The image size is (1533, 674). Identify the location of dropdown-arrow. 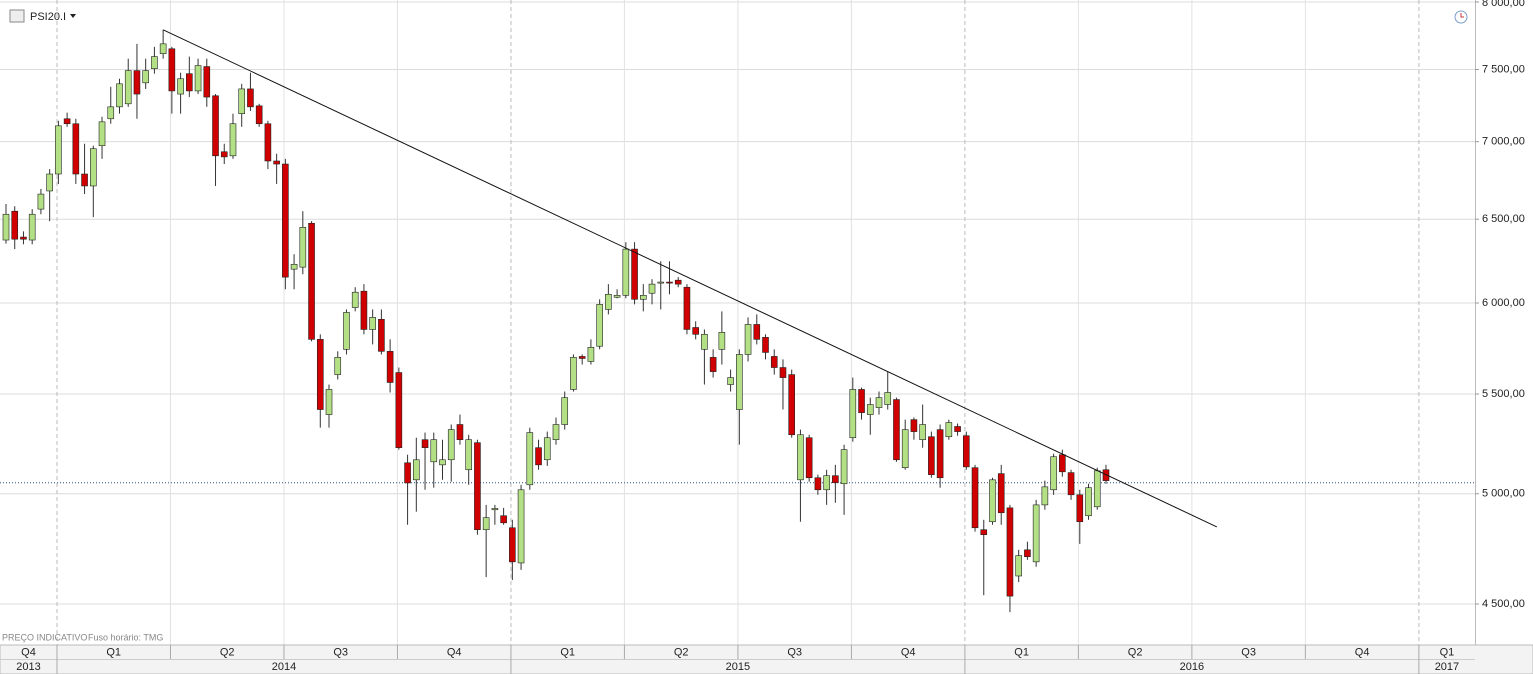
(73, 16).